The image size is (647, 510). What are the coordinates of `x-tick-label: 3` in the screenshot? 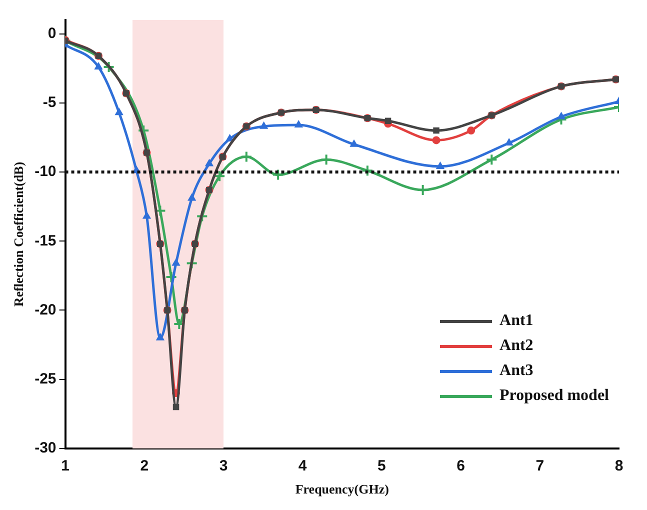 It's located at (223, 466).